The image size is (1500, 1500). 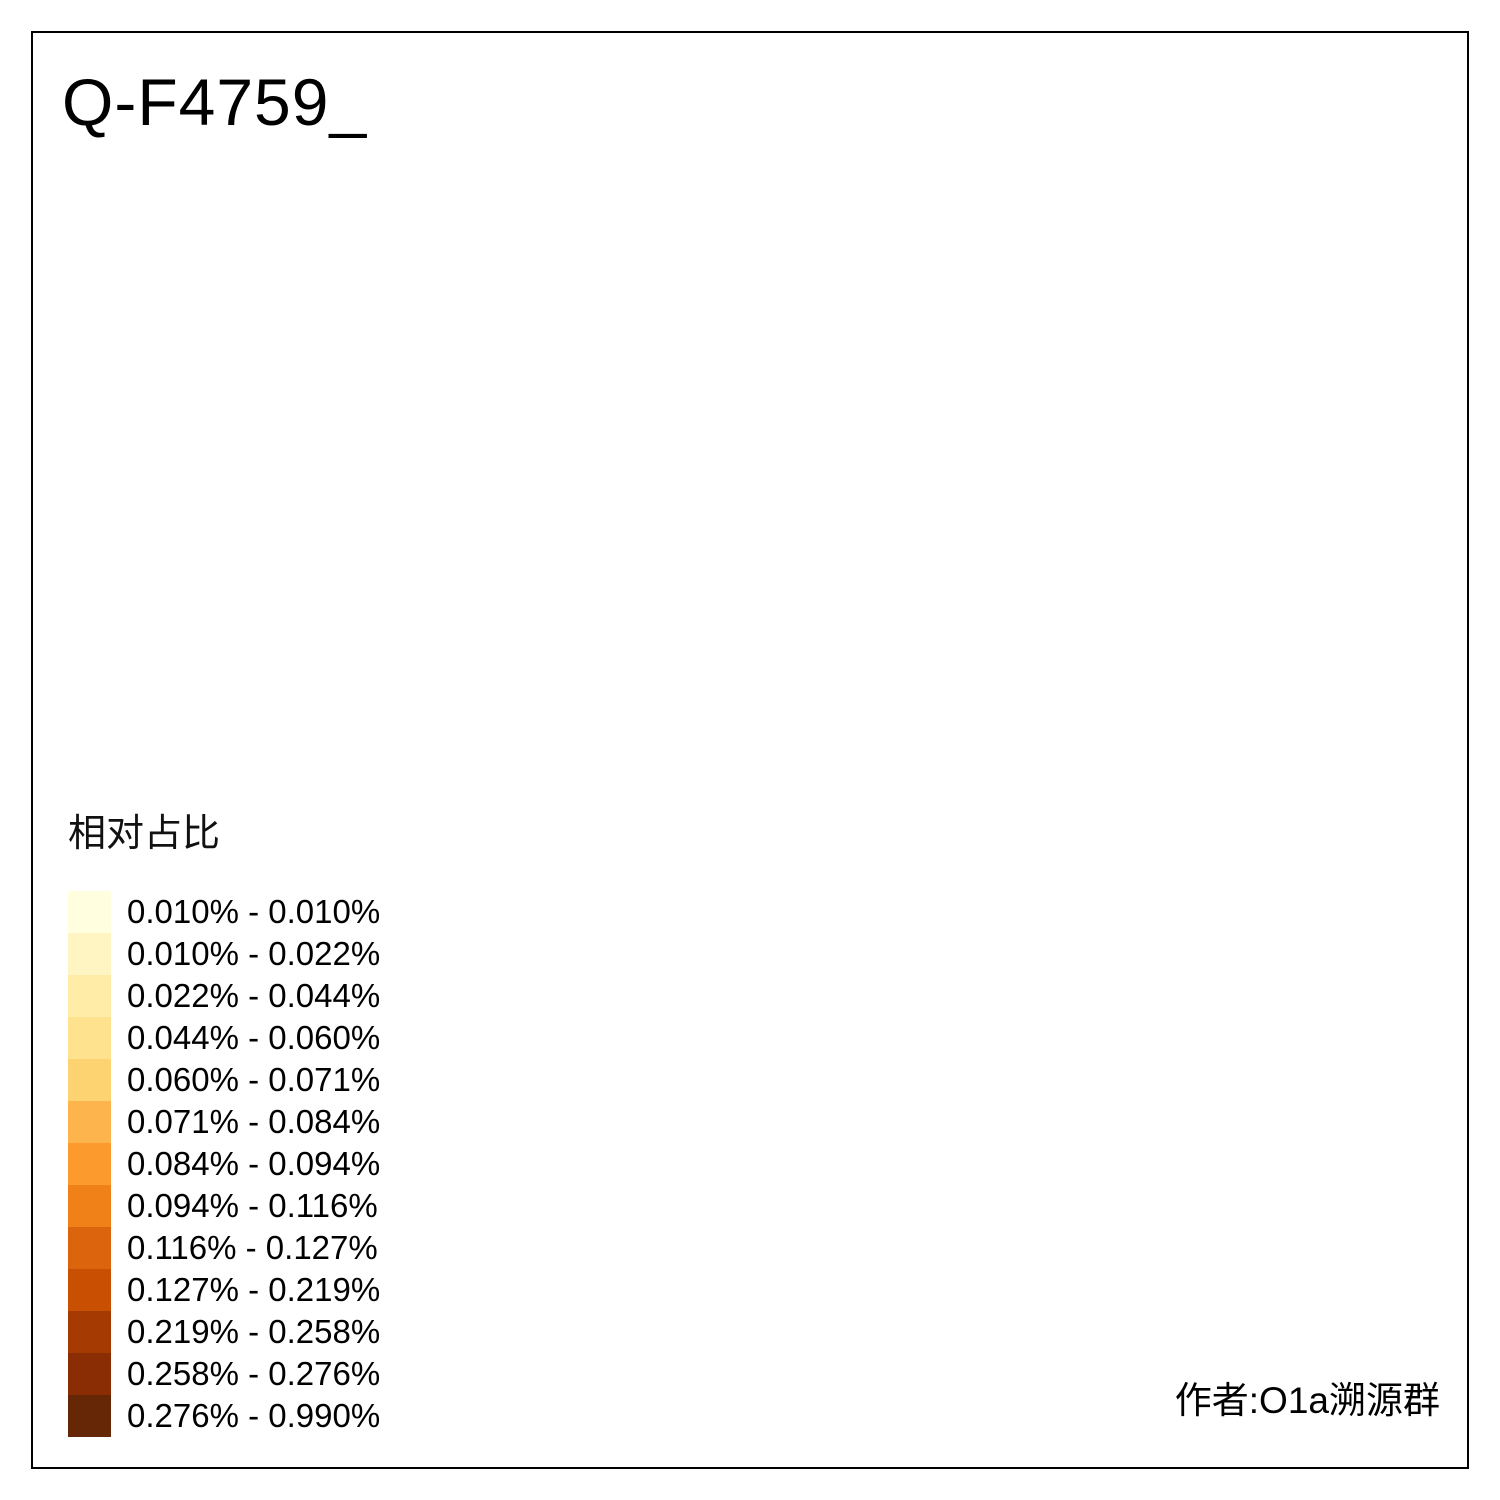 I want to click on legend-row: 0.219% - 0.258%, so click(x=224, y=1332).